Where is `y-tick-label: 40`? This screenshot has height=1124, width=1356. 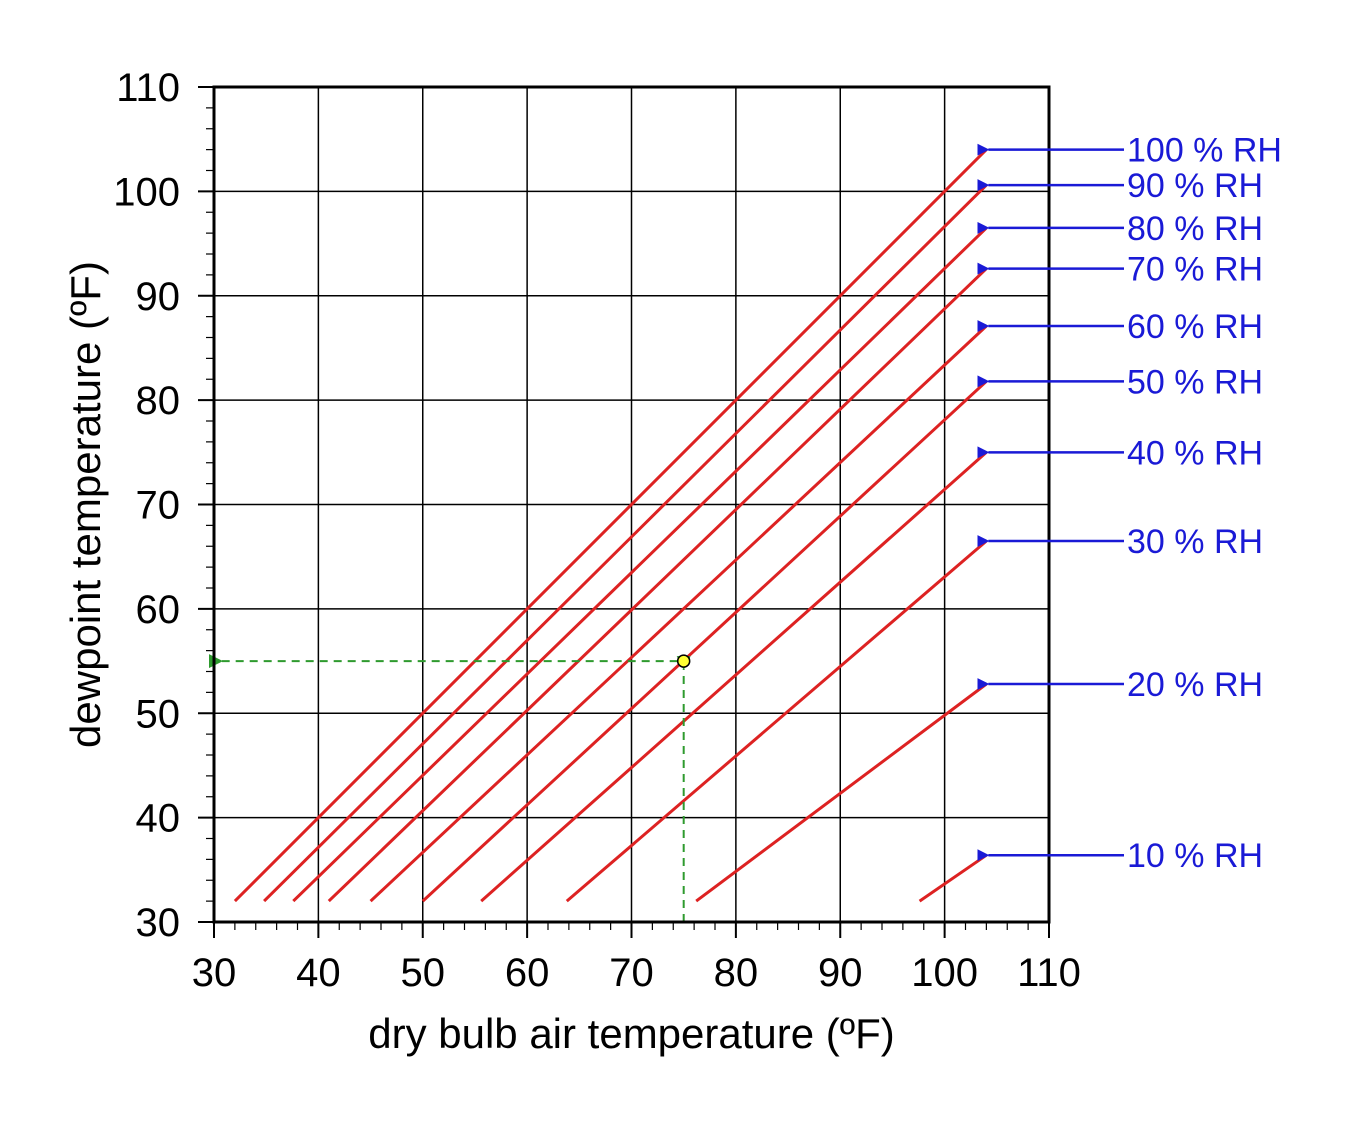
y-tick-label: 40 is located at coordinates (158, 819).